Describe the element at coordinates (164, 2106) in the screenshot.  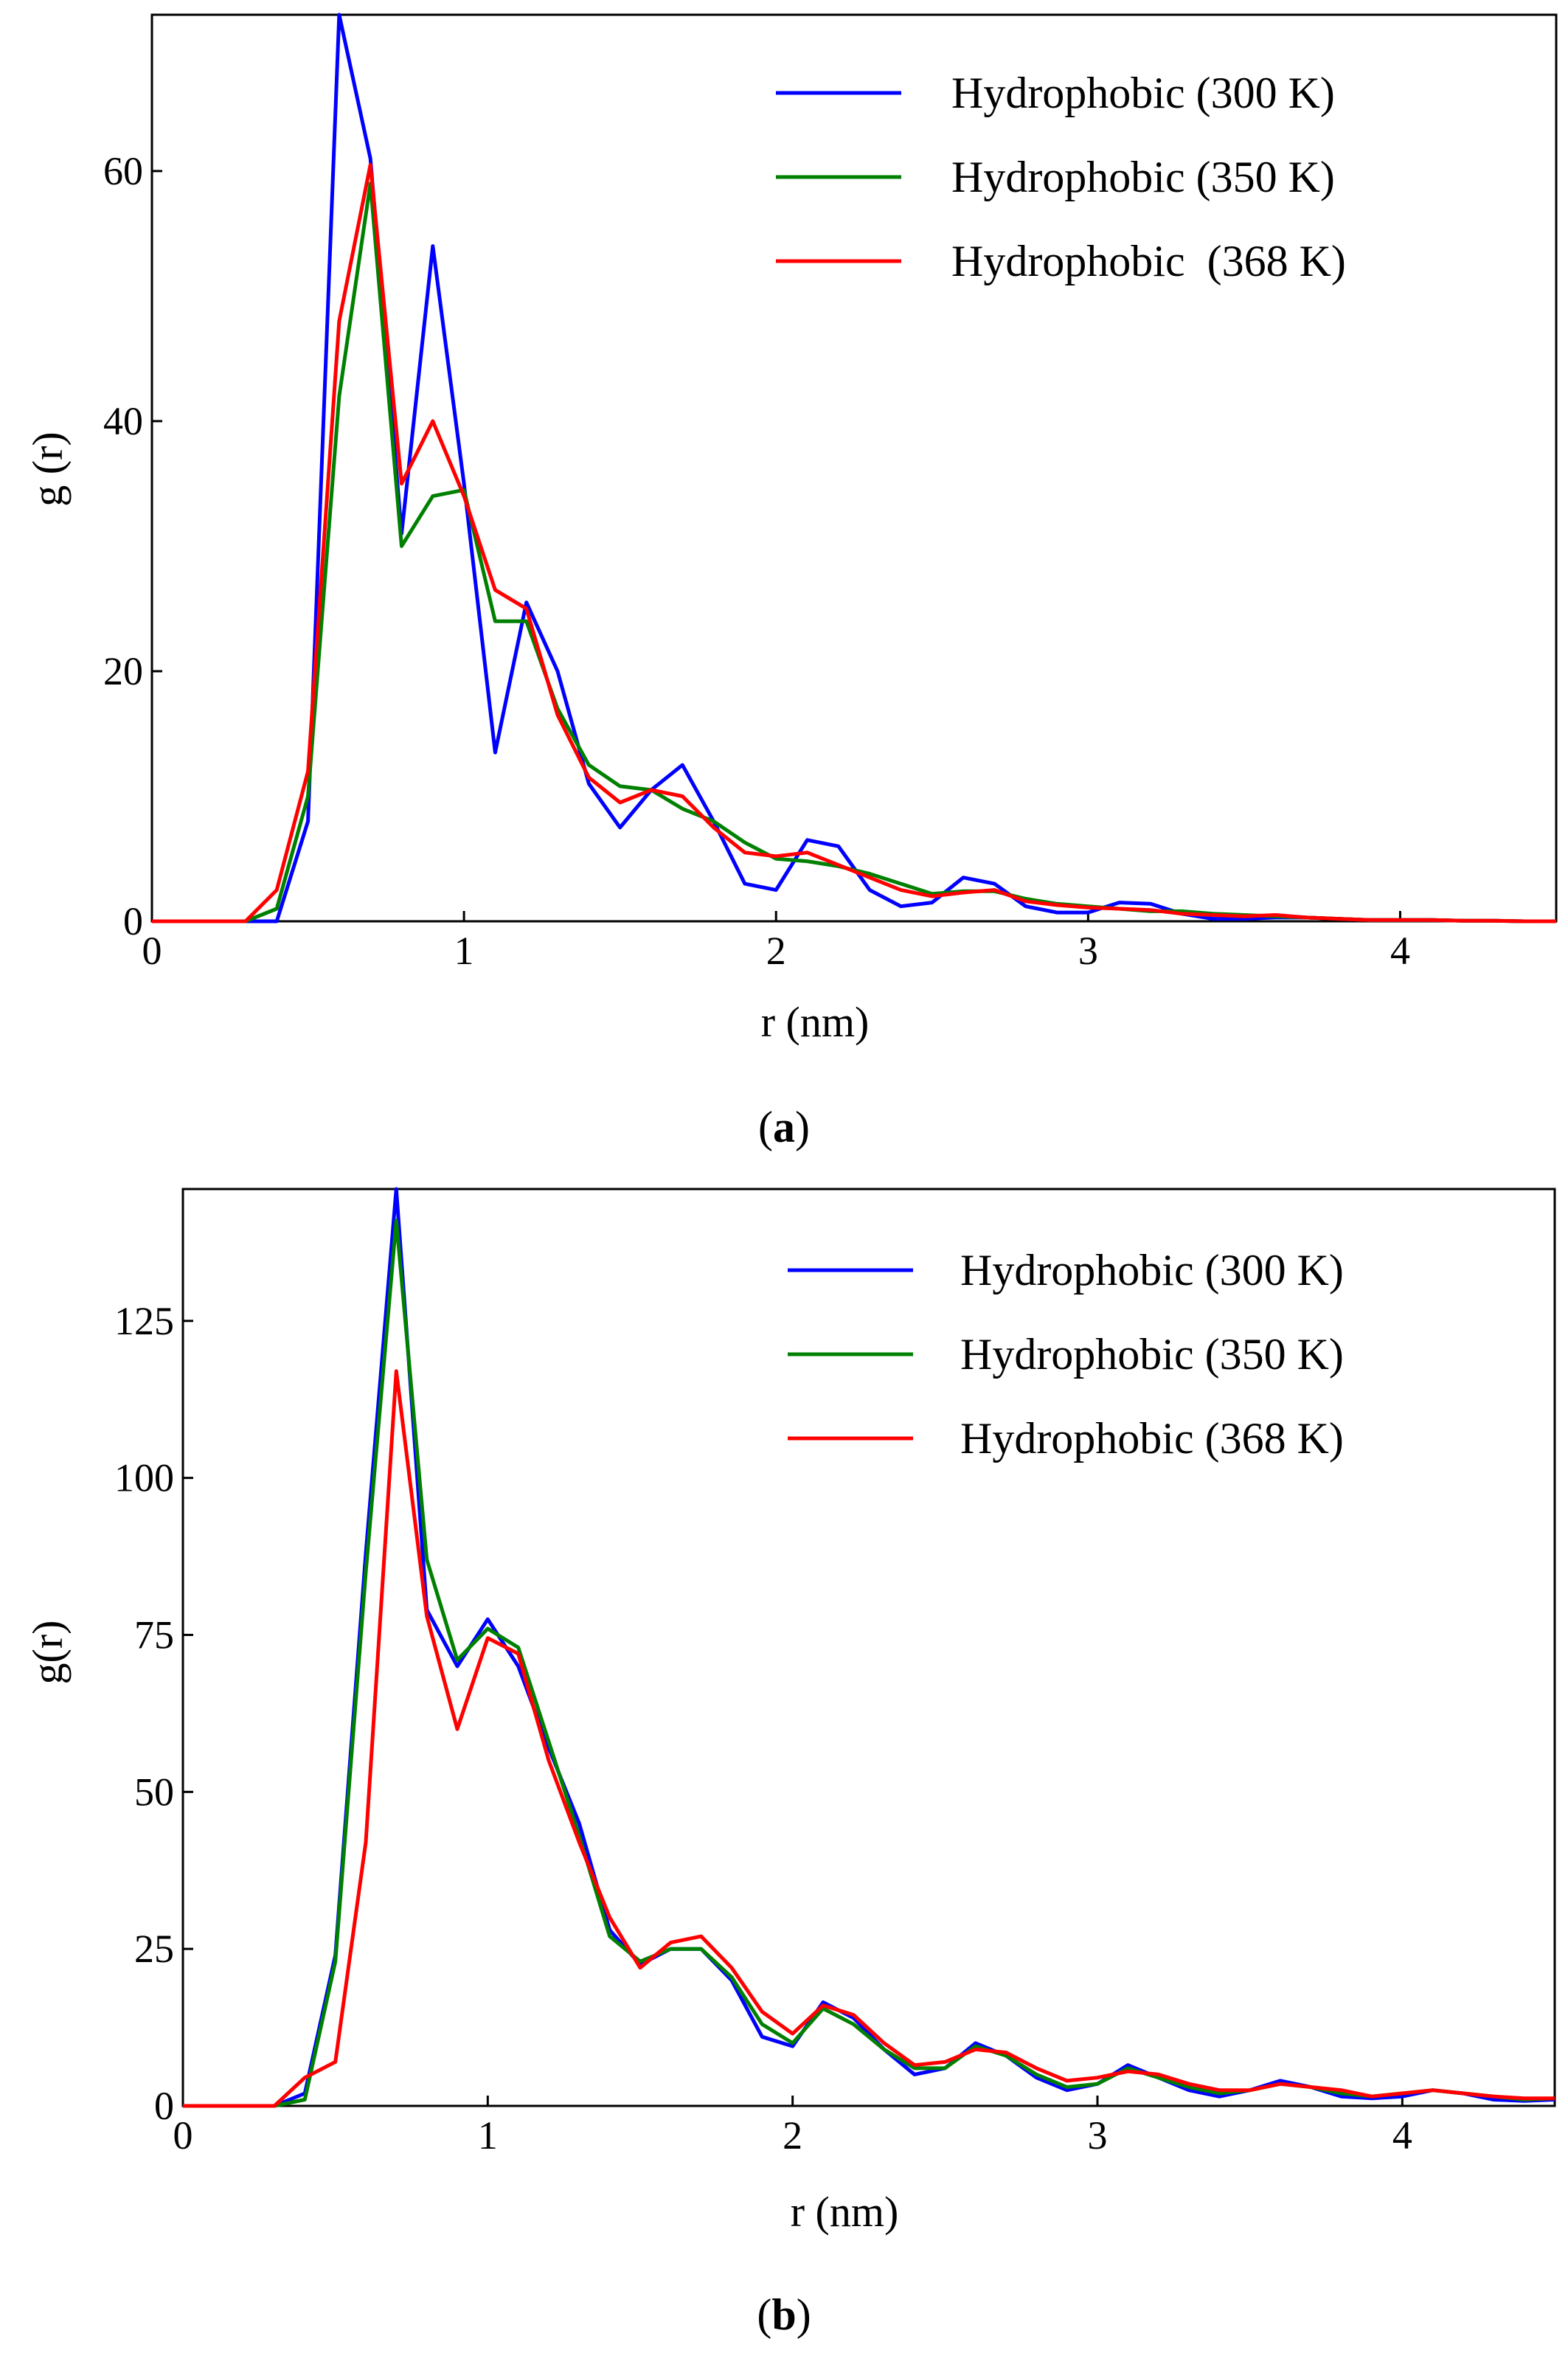
I see `panel-b-y-tick-label: 0` at that location.